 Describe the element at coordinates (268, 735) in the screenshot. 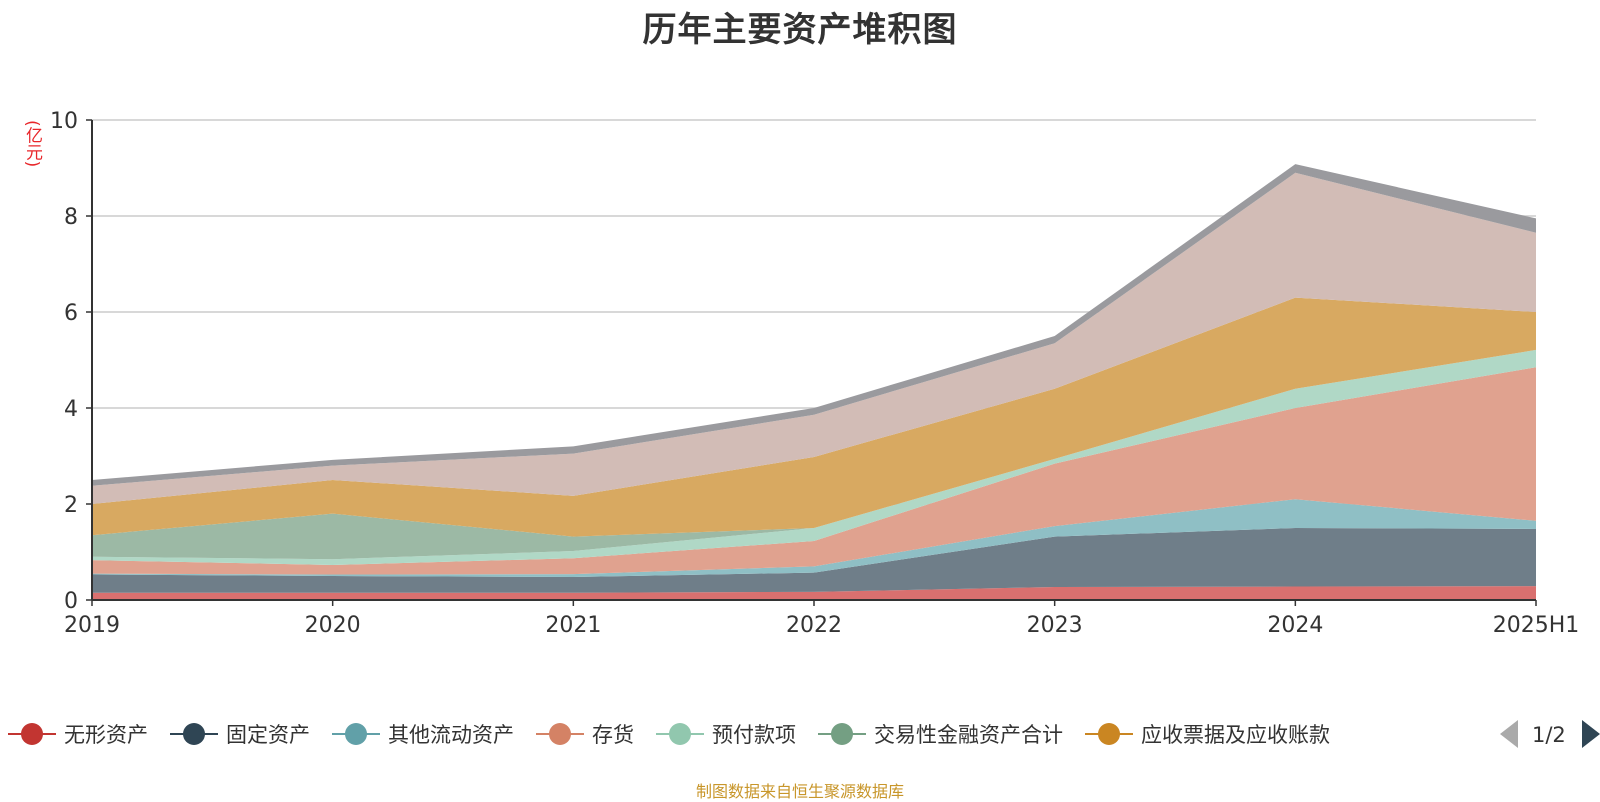

I see `legend-item-label: 固定资产` at that location.